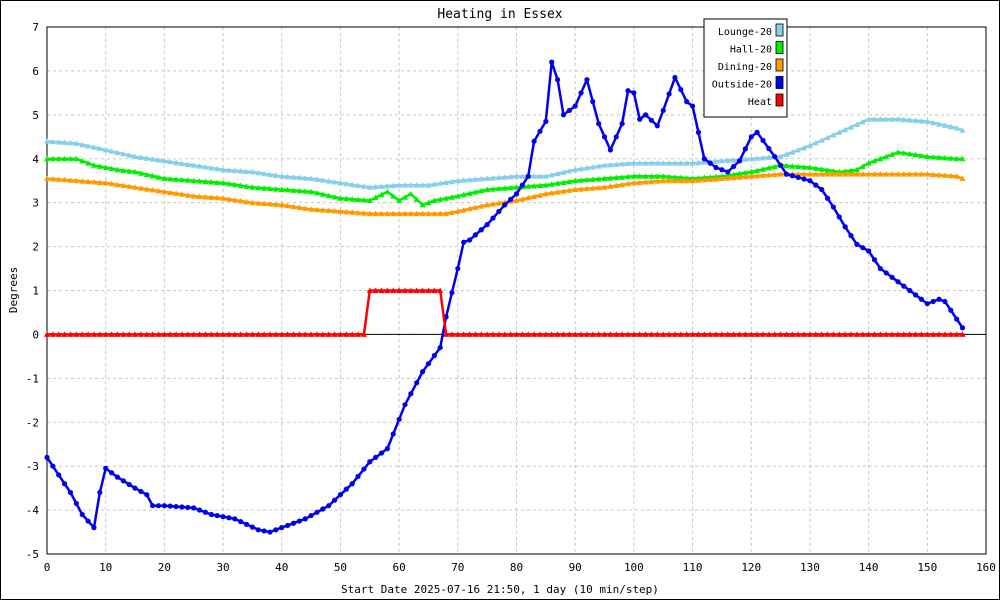 This screenshot has width=1000, height=600. Describe the element at coordinates (105, 567) in the screenshot. I see `x-tick-label: 10` at that location.